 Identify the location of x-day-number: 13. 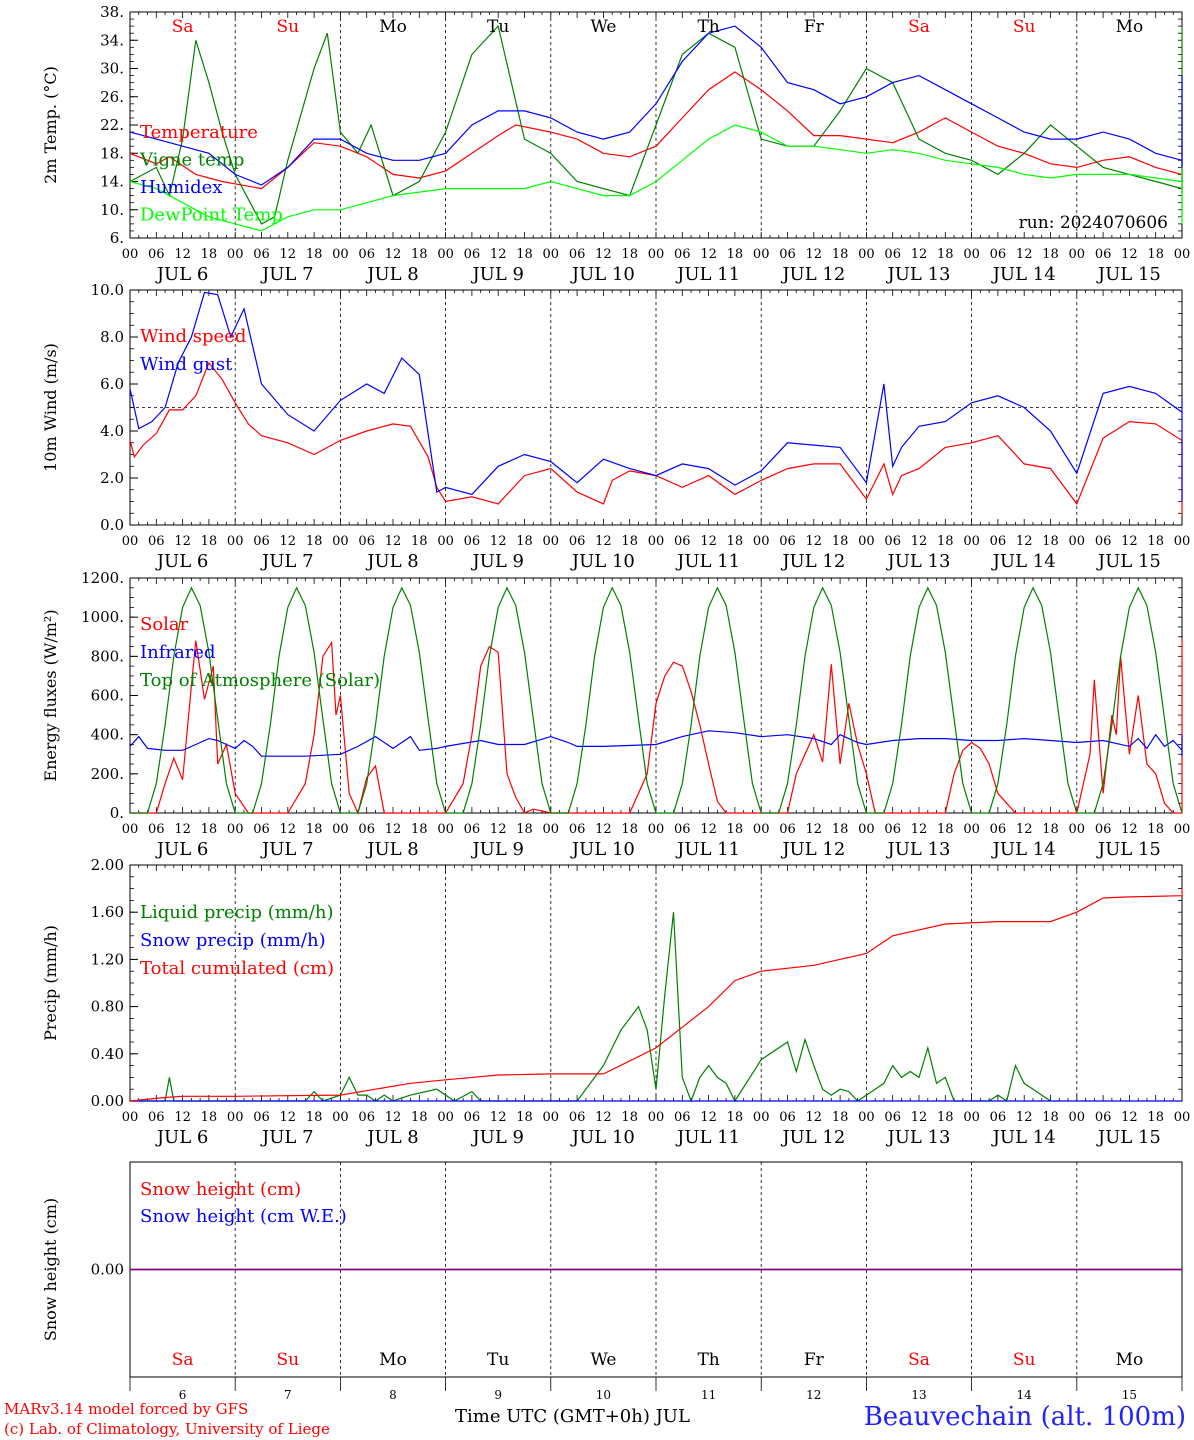
(918, 1394).